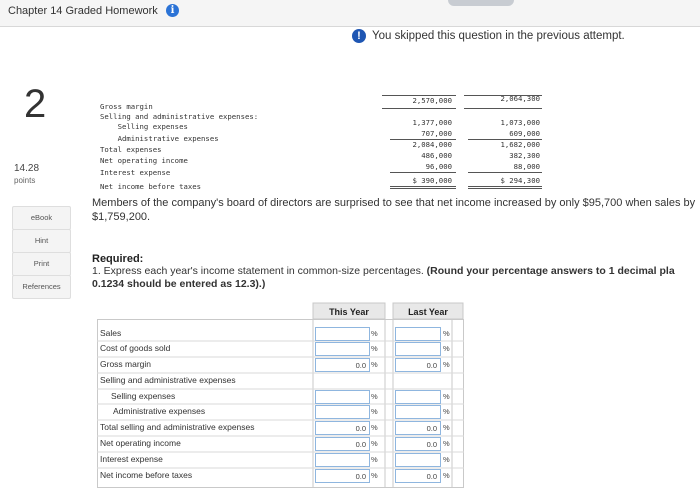  Describe the element at coordinates (41, 241) in the screenshot. I see `hint-button: Hint` at that location.